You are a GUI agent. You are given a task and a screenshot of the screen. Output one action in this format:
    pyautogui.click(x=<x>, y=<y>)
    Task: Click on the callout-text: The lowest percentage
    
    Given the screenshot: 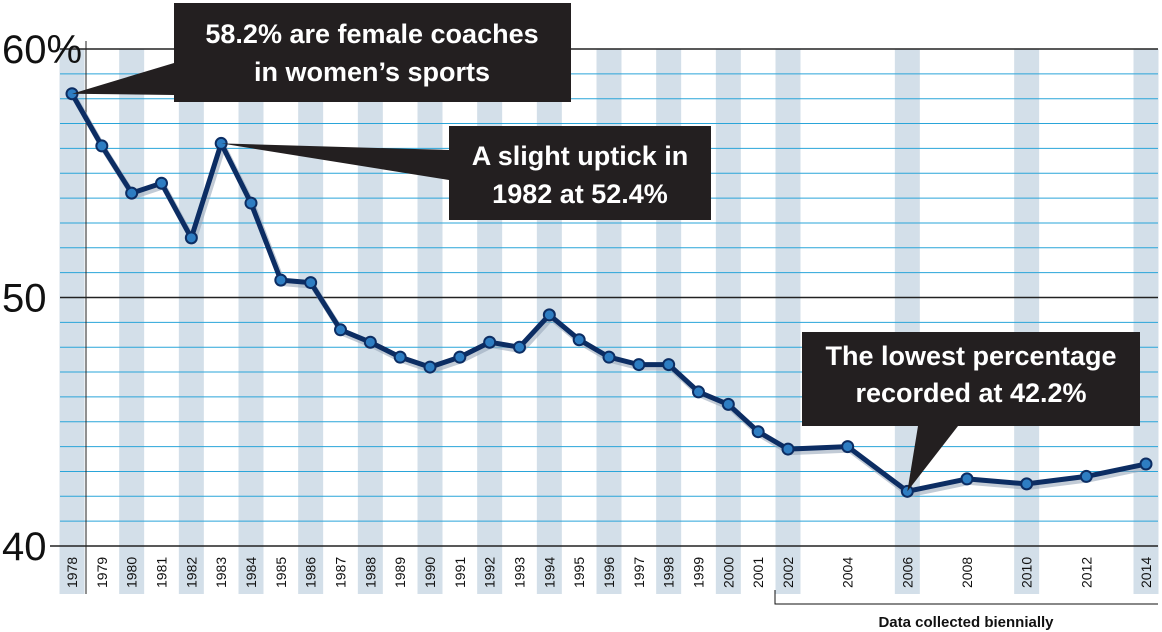 What is the action you would take?
    pyautogui.click(x=970, y=356)
    